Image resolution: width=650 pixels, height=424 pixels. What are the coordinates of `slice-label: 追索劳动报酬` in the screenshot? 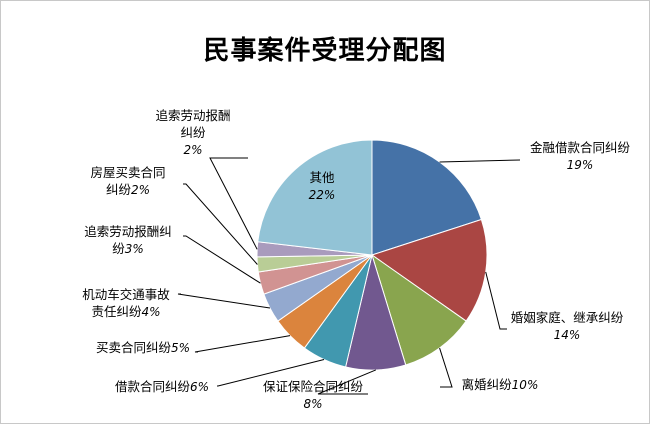 It's located at (192, 115).